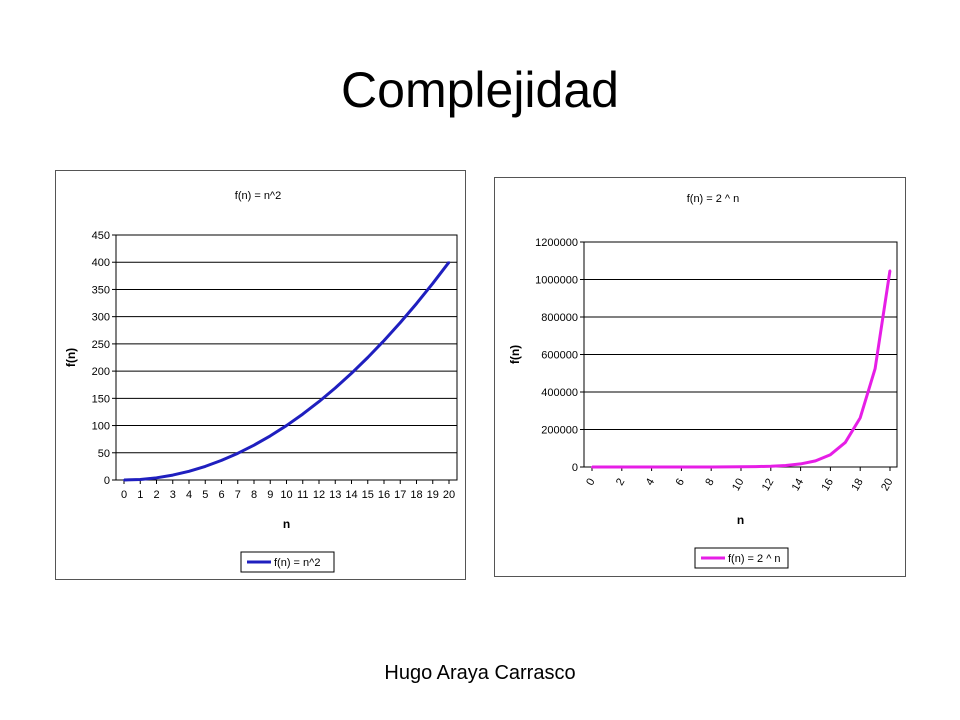 The height and width of the screenshot is (720, 960). Describe the element at coordinates (302, 495) in the screenshot. I see `x-tick-label: 11` at that location.